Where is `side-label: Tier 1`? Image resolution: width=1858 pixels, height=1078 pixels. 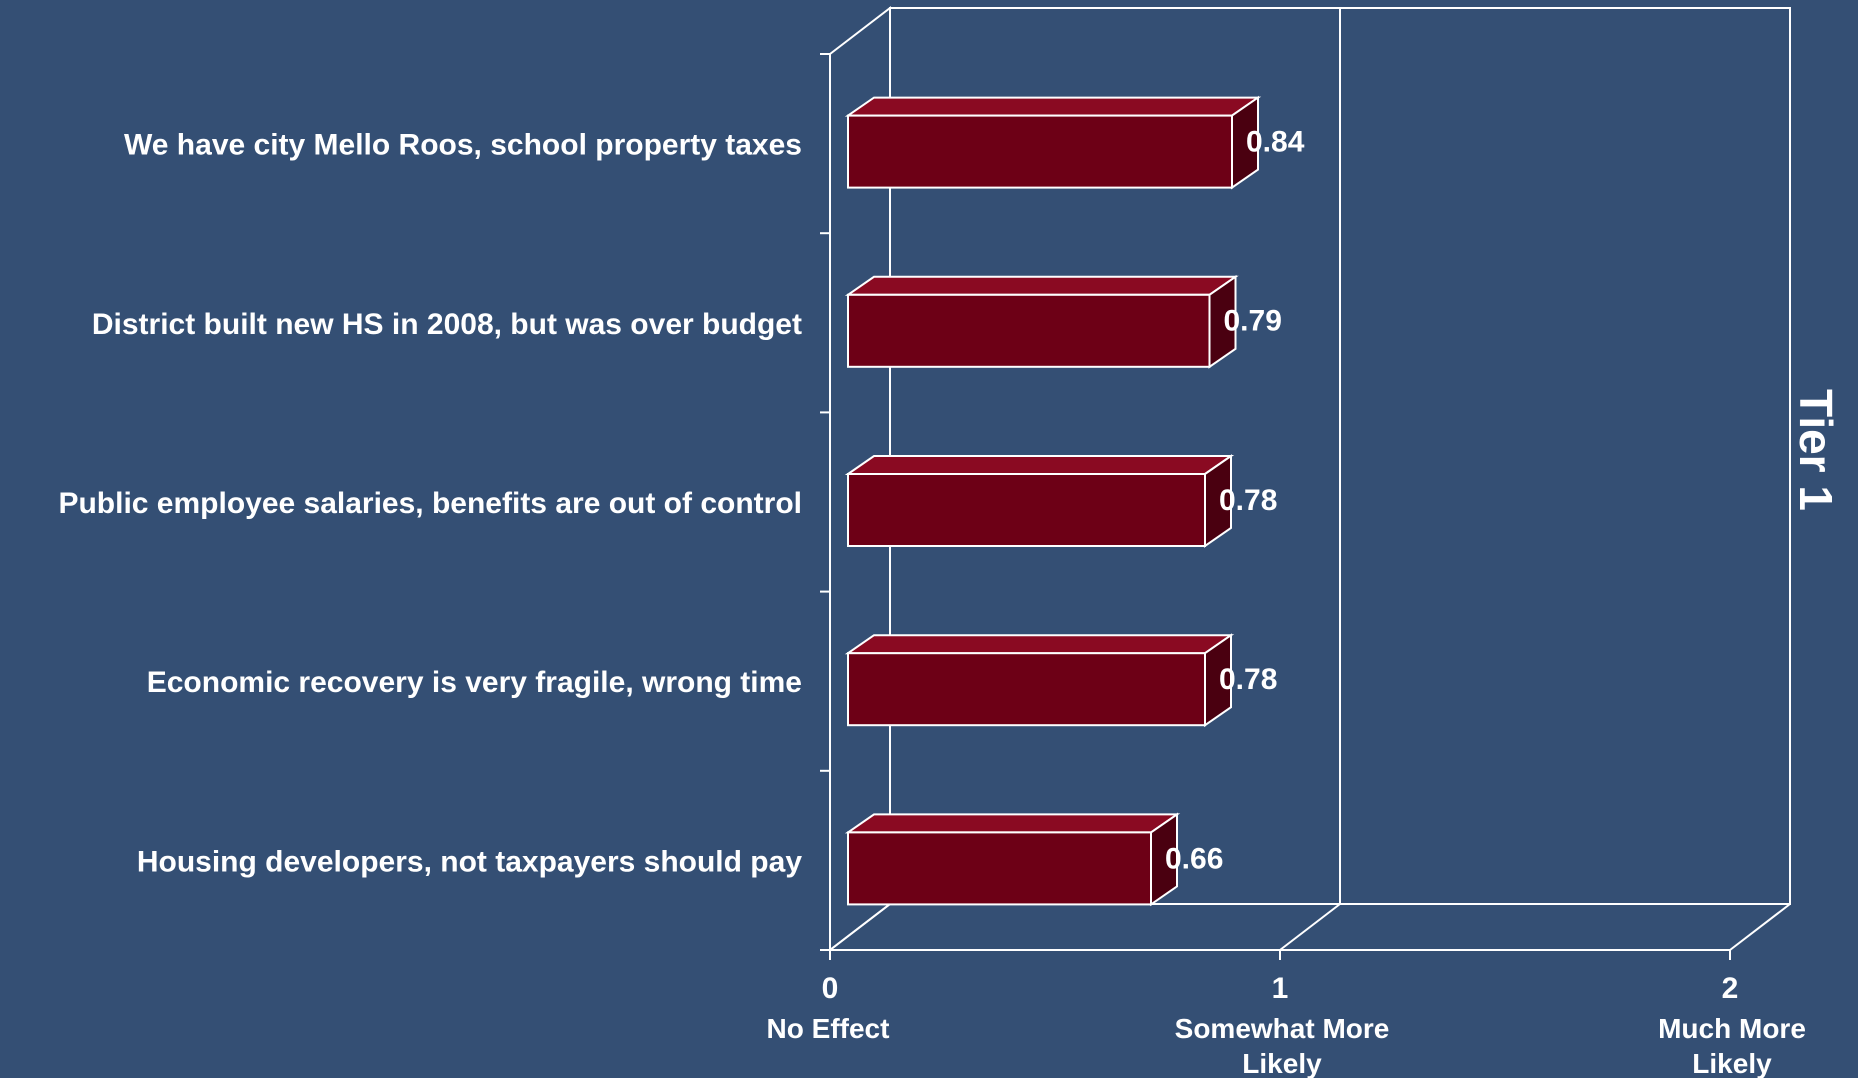 side-label: Tier 1 is located at coordinates (1816, 450).